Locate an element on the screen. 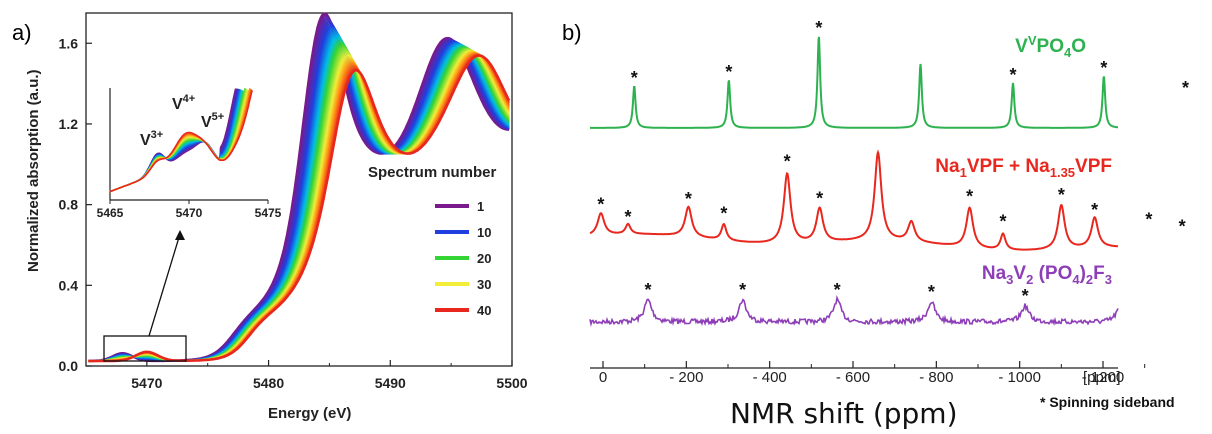 This screenshot has width=1212, height=434. inset-x-ticks: 5465 5470 5475 is located at coordinates (189, 210).